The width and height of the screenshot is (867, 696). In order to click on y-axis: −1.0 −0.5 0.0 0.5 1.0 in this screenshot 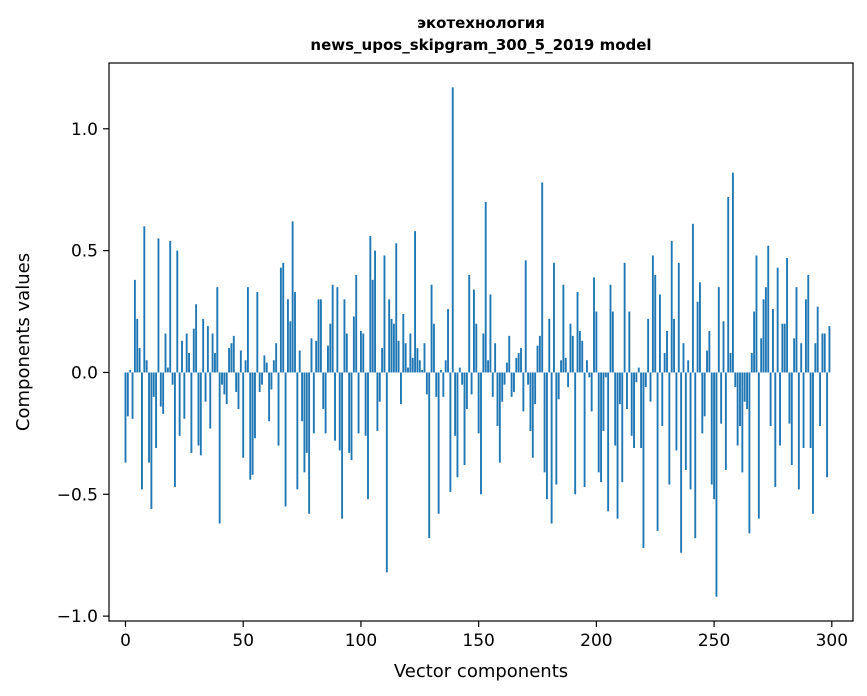, I will do `click(83, 373)`.